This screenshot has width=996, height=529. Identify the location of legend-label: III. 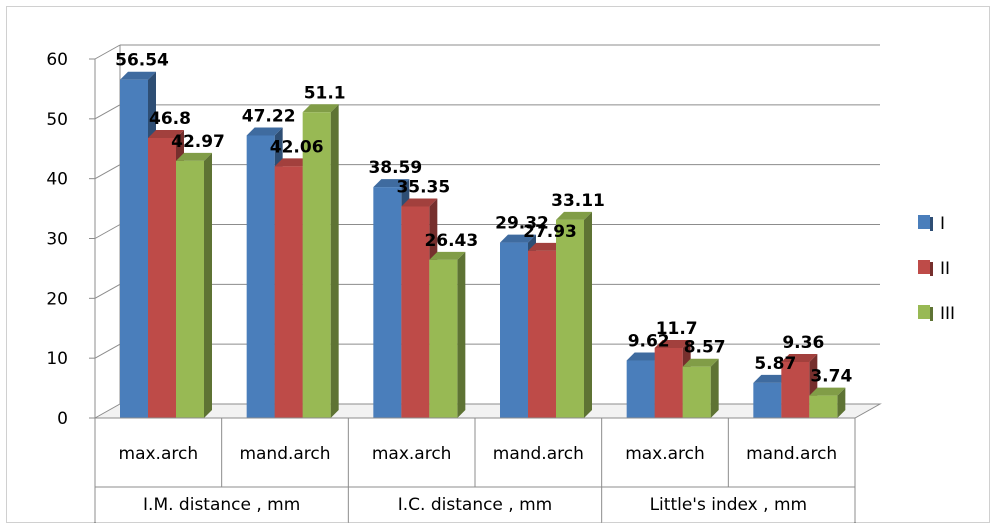
(947, 314).